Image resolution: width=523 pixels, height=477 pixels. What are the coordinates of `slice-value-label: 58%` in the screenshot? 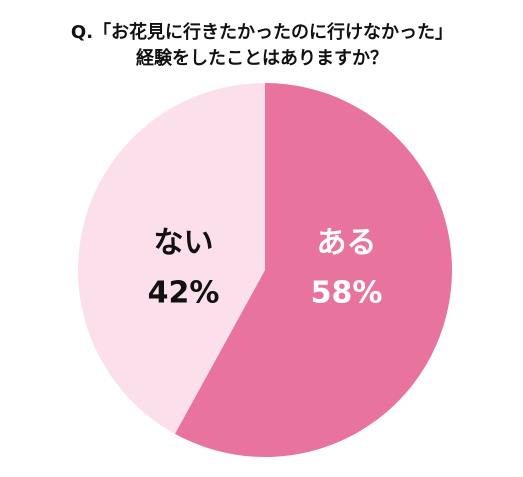 It's located at (347, 293).